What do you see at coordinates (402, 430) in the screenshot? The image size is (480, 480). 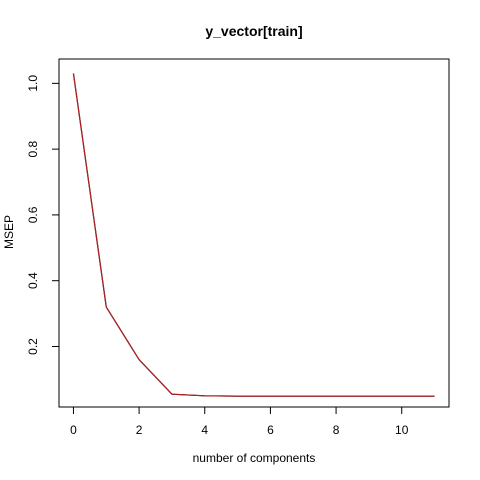 I see `x-tick-label: 10` at bounding box center [402, 430].